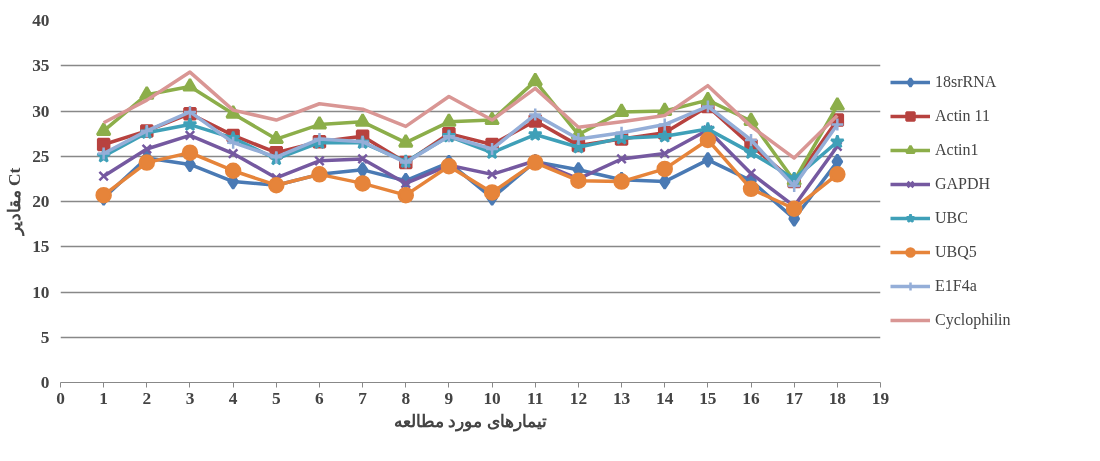  I want to click on x-tick-label: 8, so click(406, 398).